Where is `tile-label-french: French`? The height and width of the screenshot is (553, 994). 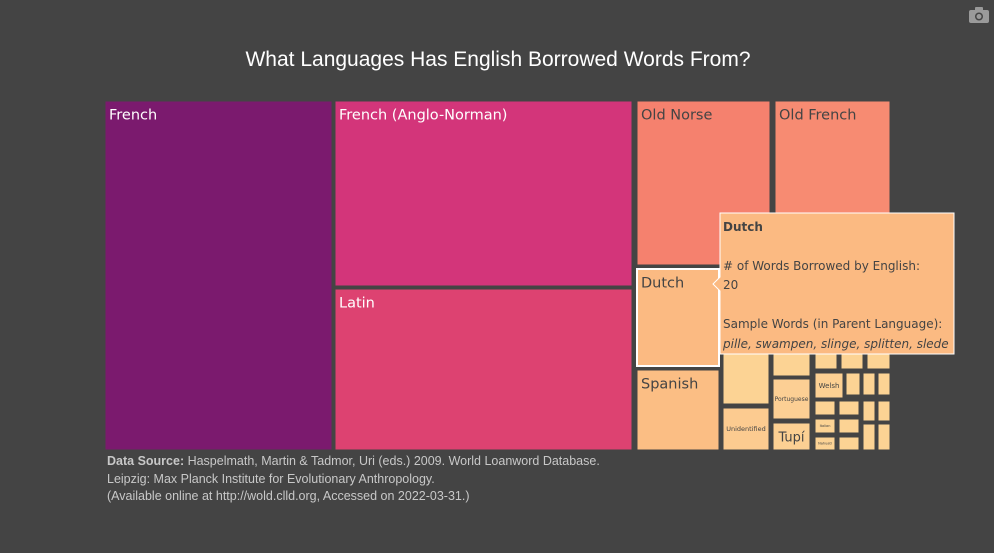 tile-label-french: French is located at coordinates (133, 116).